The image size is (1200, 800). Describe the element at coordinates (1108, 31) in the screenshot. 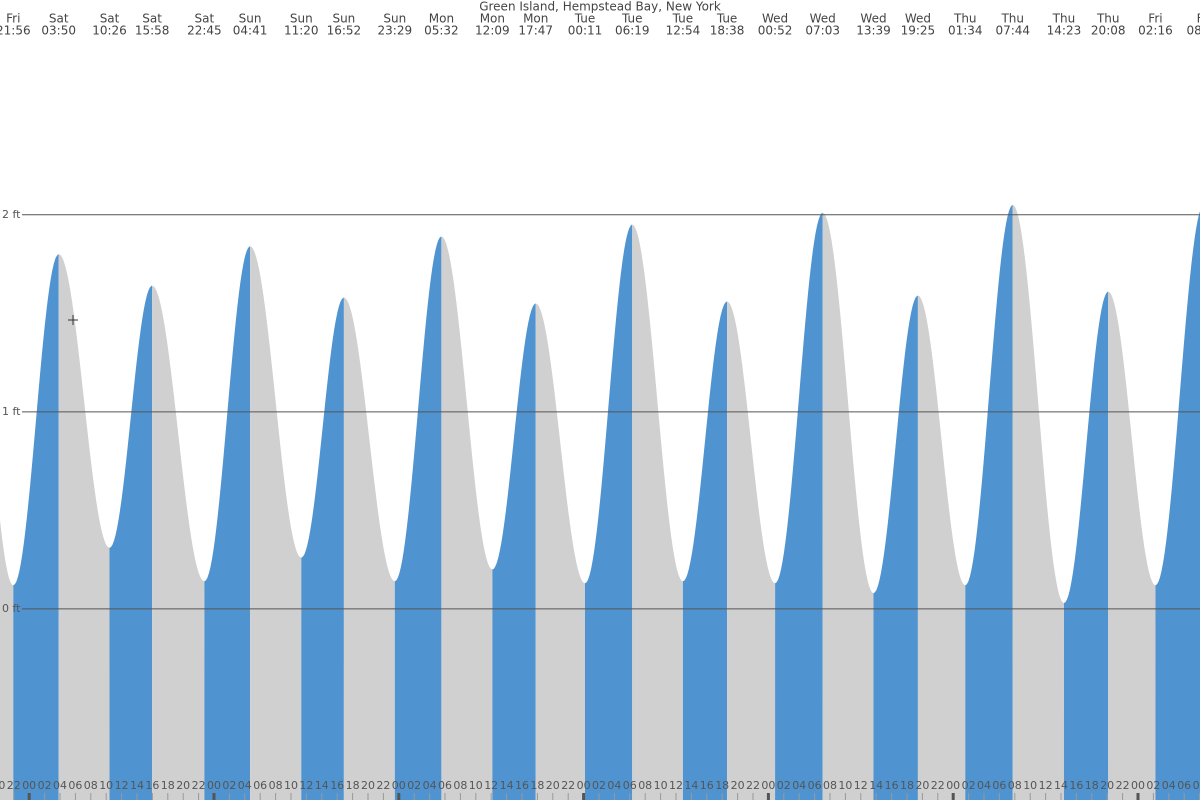

I see `extreme-time: 20:08` at that location.